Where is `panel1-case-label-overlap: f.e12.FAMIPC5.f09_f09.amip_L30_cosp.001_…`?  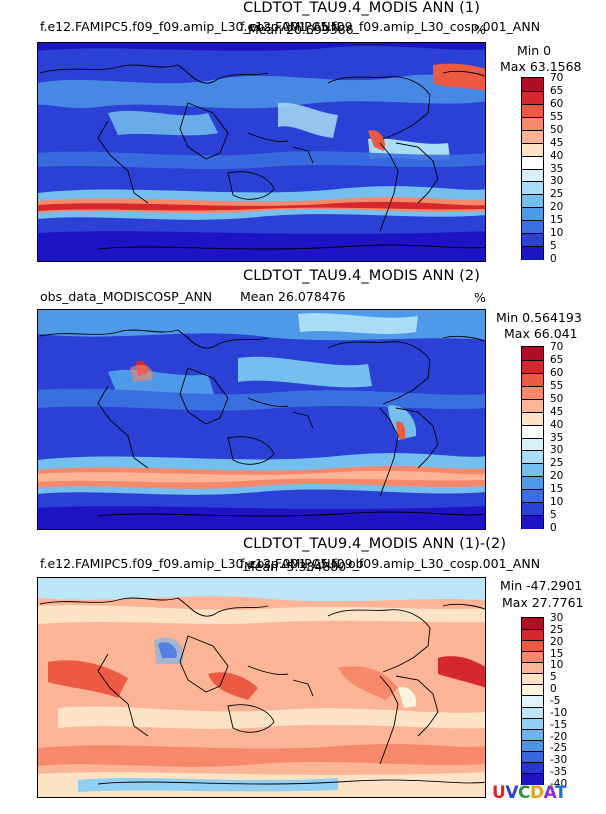
panel1-case-label-overlap: f.e12.FAMIPC5.f09_f09.amip_L30_cosp.001_… is located at coordinates (390, 26).